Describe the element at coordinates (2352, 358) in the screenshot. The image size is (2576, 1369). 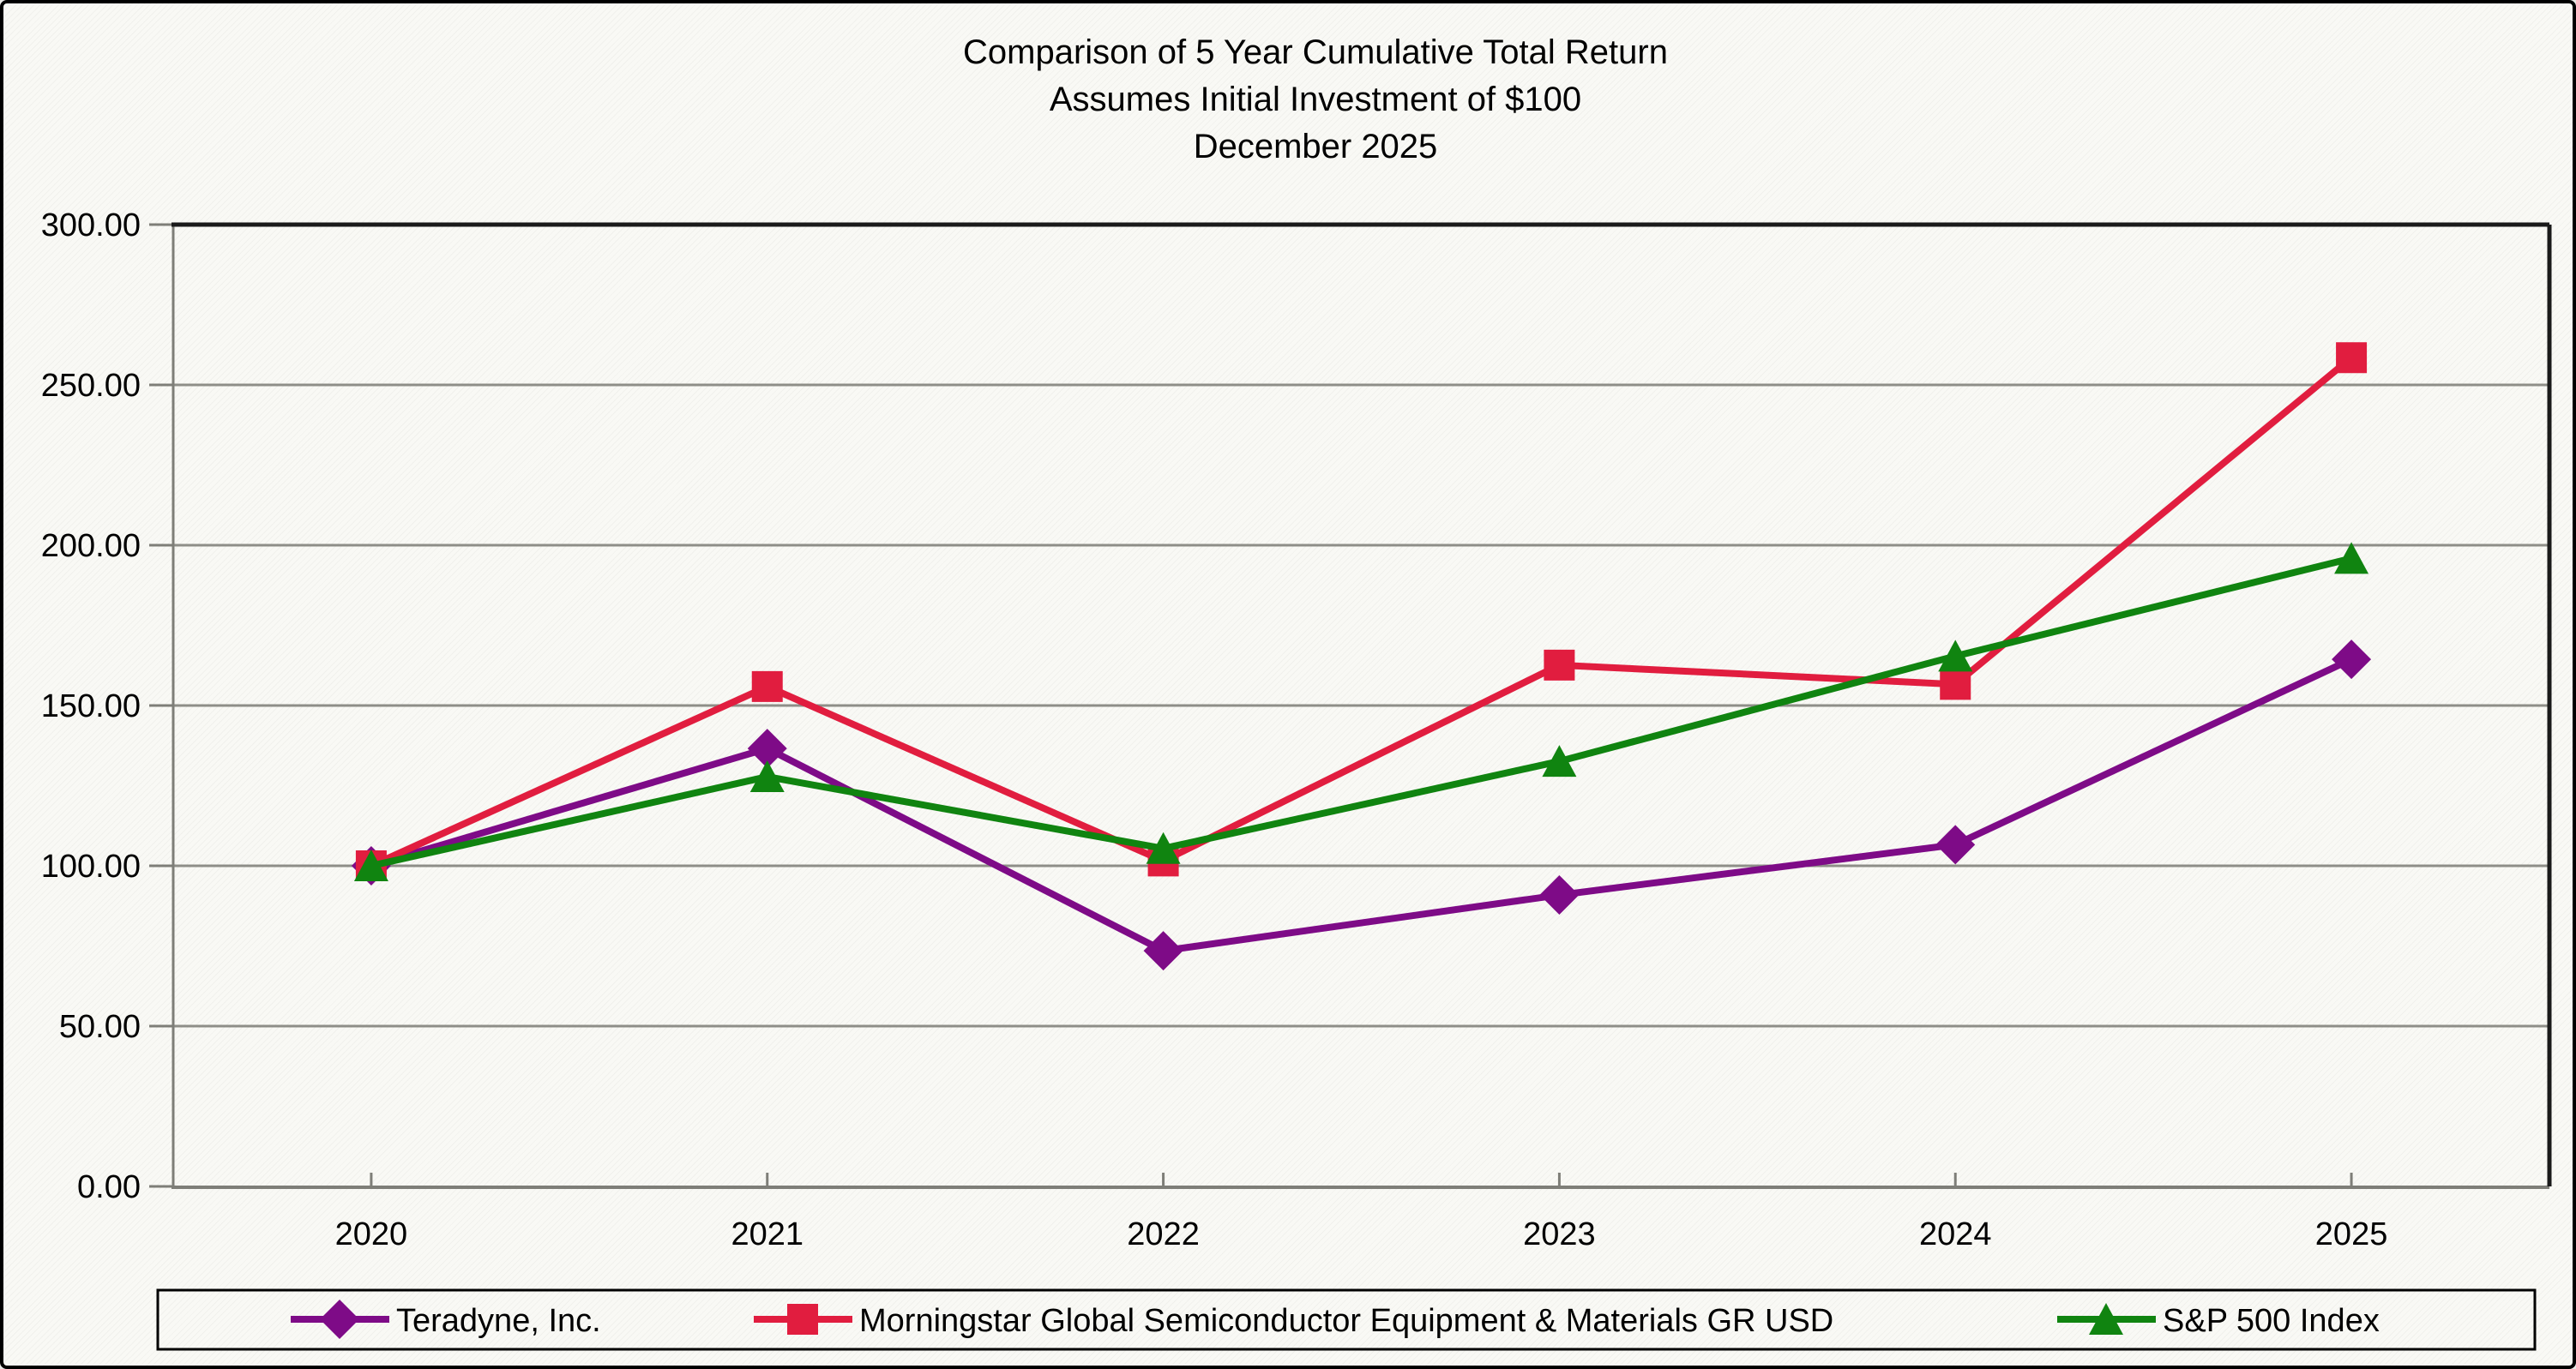
I see `series-marker-morningstar-global-semiconductor-equipme-2025` at that location.